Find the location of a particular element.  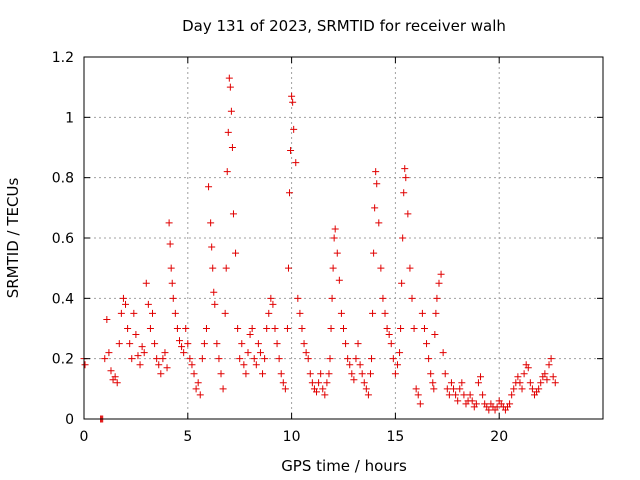

y-tick-label: 0 is located at coordinates (69, 420).